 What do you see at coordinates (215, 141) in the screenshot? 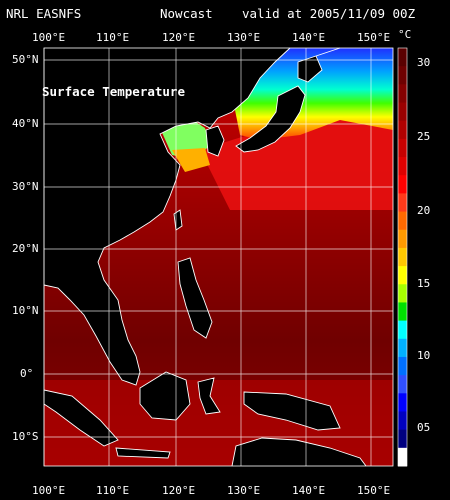
I see `korea` at bounding box center [215, 141].